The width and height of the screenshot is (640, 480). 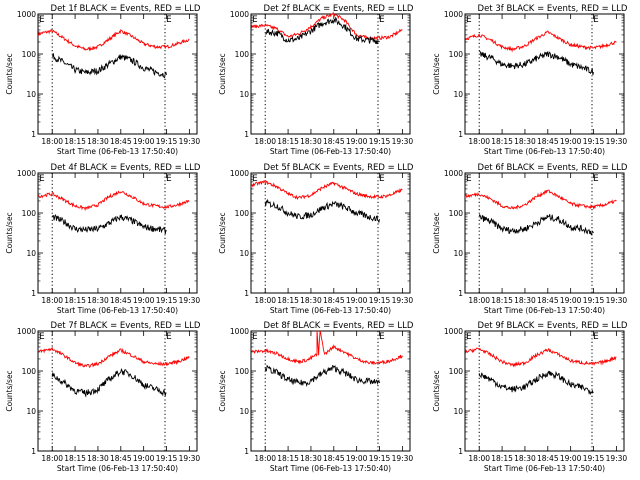 What do you see at coordinates (553, 168) in the screenshot?
I see `panel-title: Det 6f BLACK = Events, RED = LLD` at bounding box center [553, 168].